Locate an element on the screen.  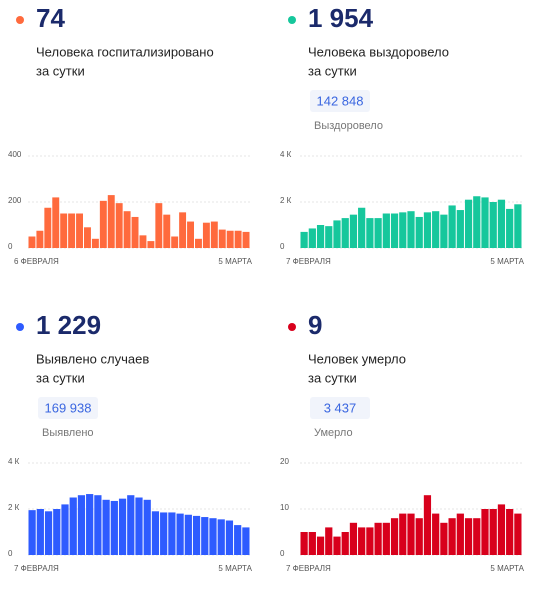
headline: 1 954 is located at coordinates (341, 18).